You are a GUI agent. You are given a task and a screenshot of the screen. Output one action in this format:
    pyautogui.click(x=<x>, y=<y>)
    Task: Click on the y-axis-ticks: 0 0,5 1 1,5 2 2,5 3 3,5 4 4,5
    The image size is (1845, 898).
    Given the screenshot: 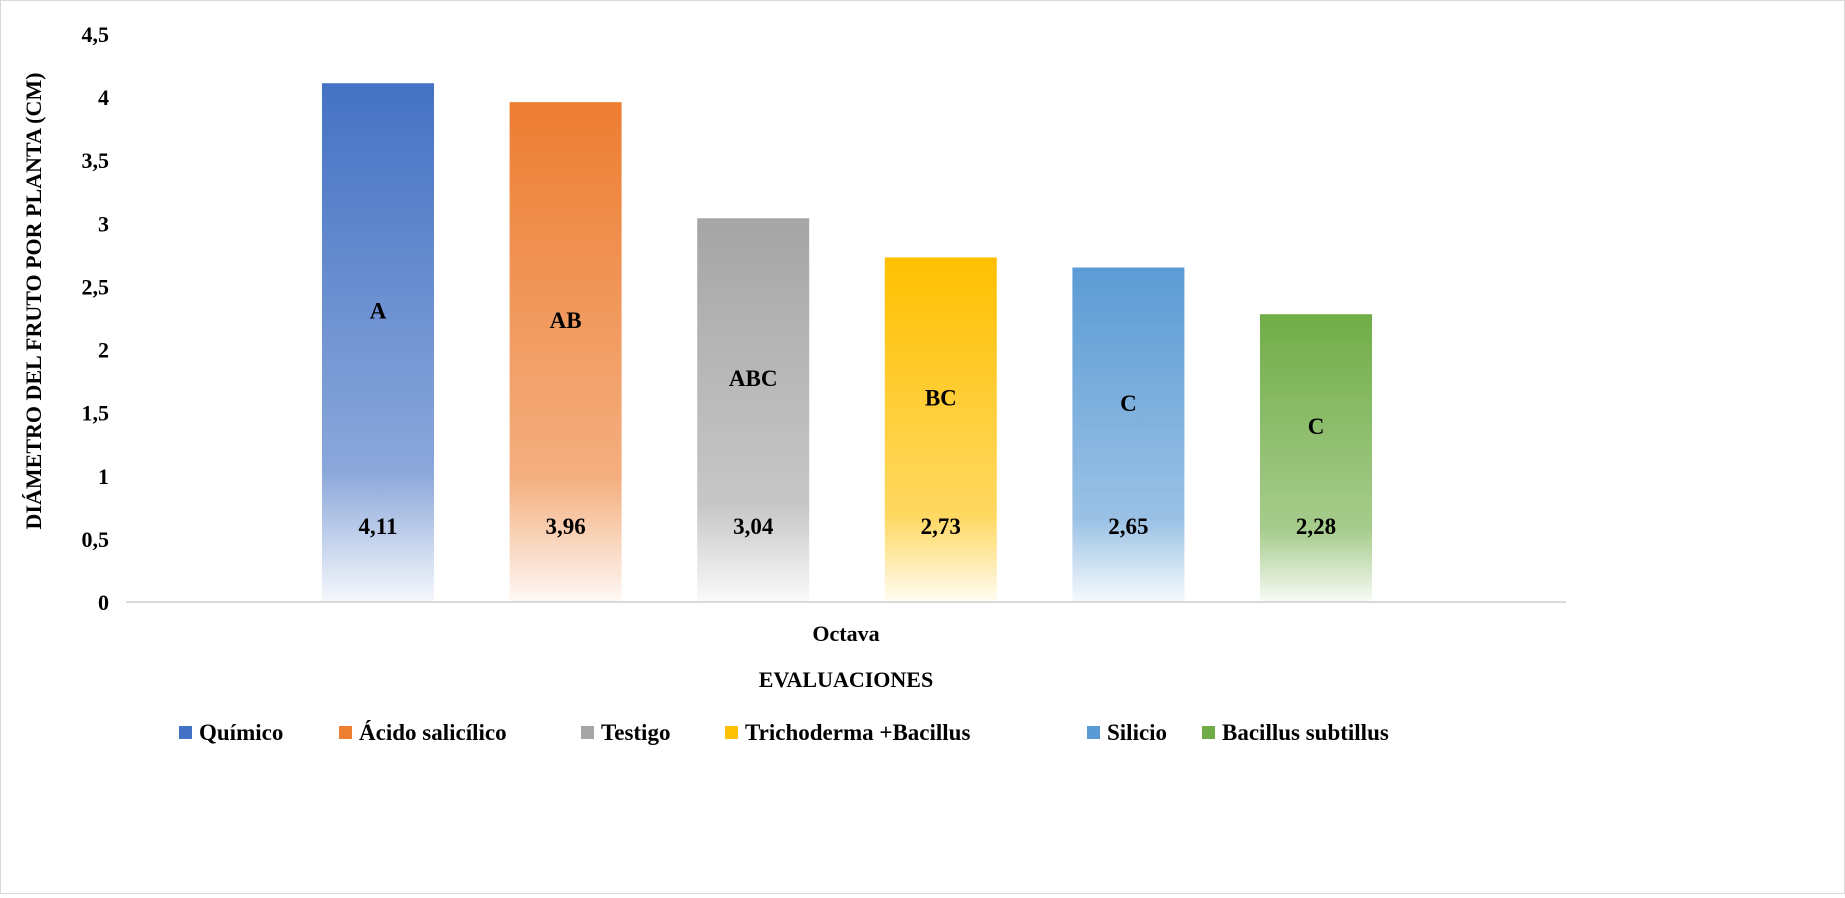 What is the action you would take?
    pyautogui.click(x=96, y=318)
    